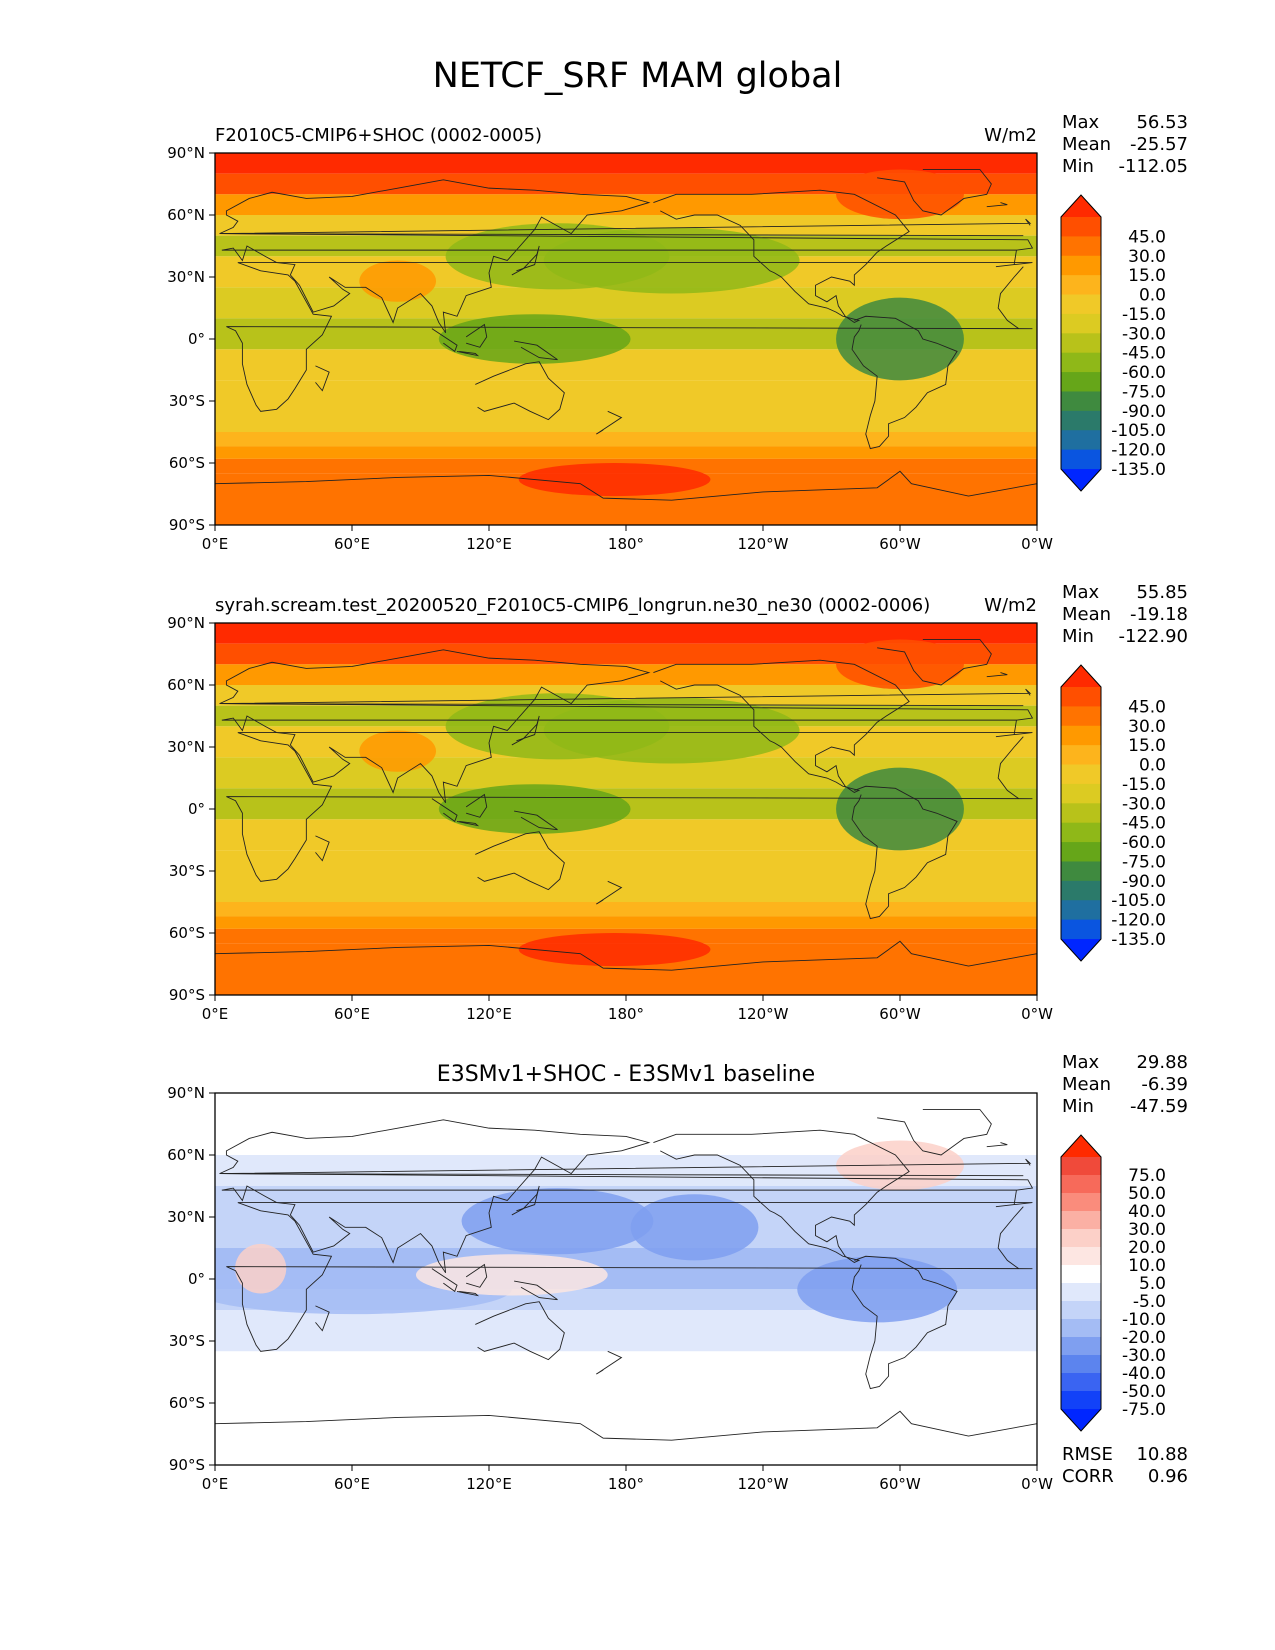 The height and width of the screenshot is (1650, 1275). What do you see at coordinates (626, 1074) in the screenshot?
I see `panel-title-center: E3SMv1+SHOC - E3SMv1 baseline` at bounding box center [626, 1074].